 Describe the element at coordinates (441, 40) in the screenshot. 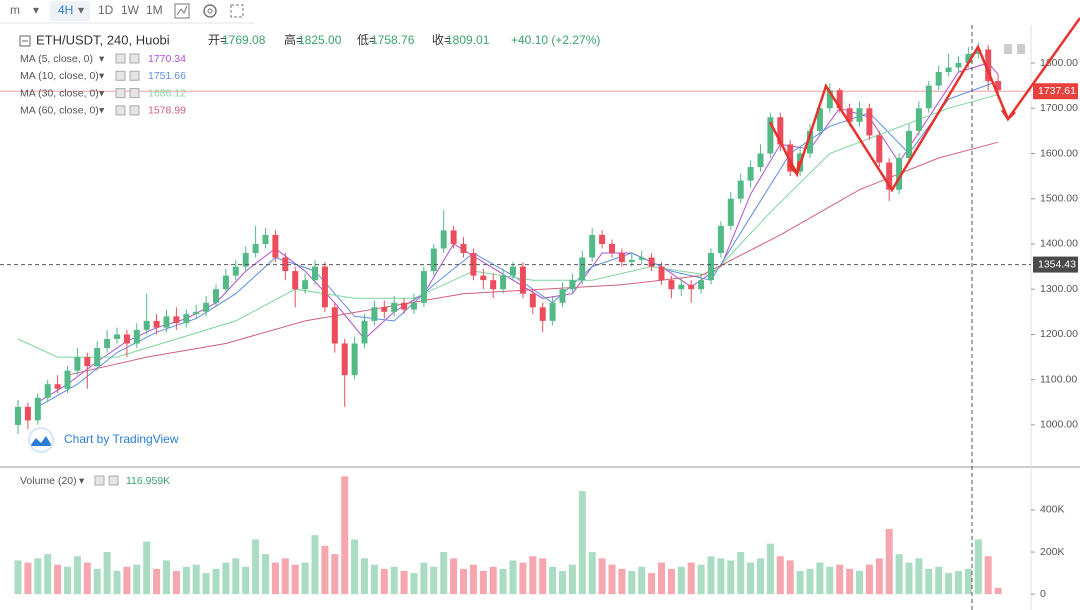

I see `ohlc-label: 收=` at that location.